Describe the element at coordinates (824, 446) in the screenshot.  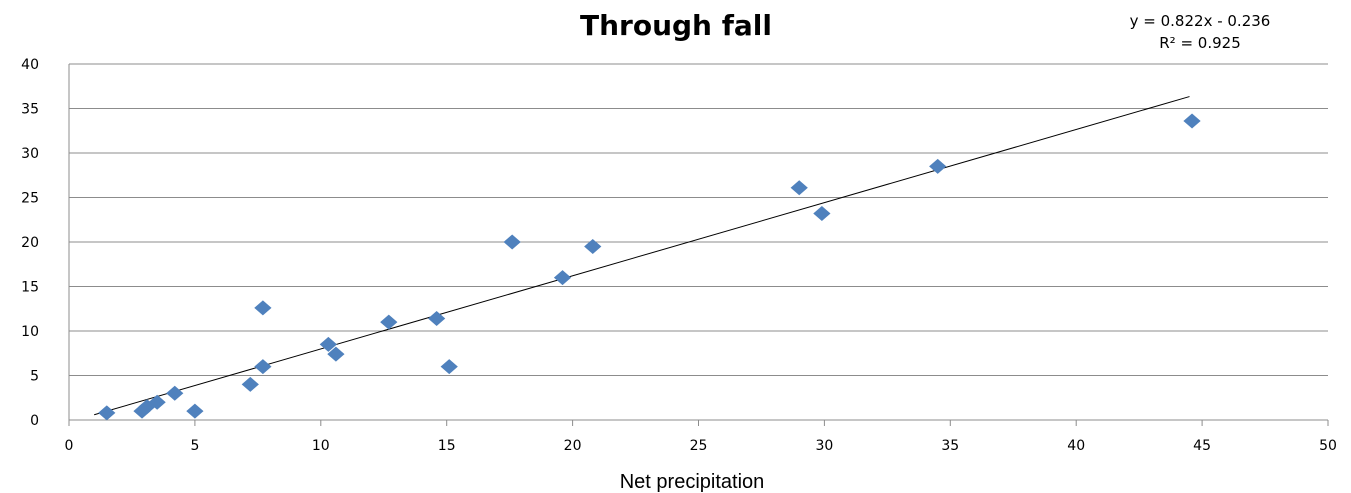
I see `x-tick-label: 30` at that location.